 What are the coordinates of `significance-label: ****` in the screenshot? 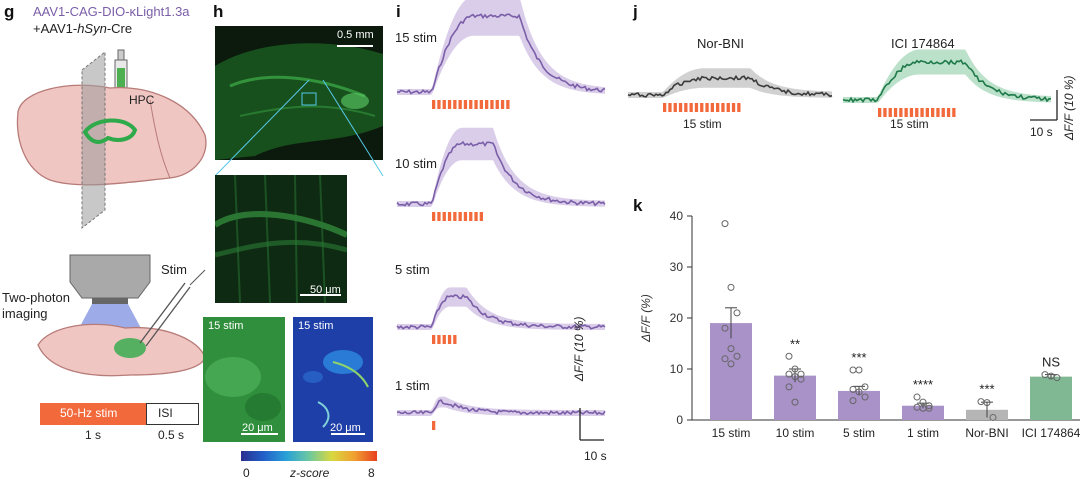 It's located at (923, 384).